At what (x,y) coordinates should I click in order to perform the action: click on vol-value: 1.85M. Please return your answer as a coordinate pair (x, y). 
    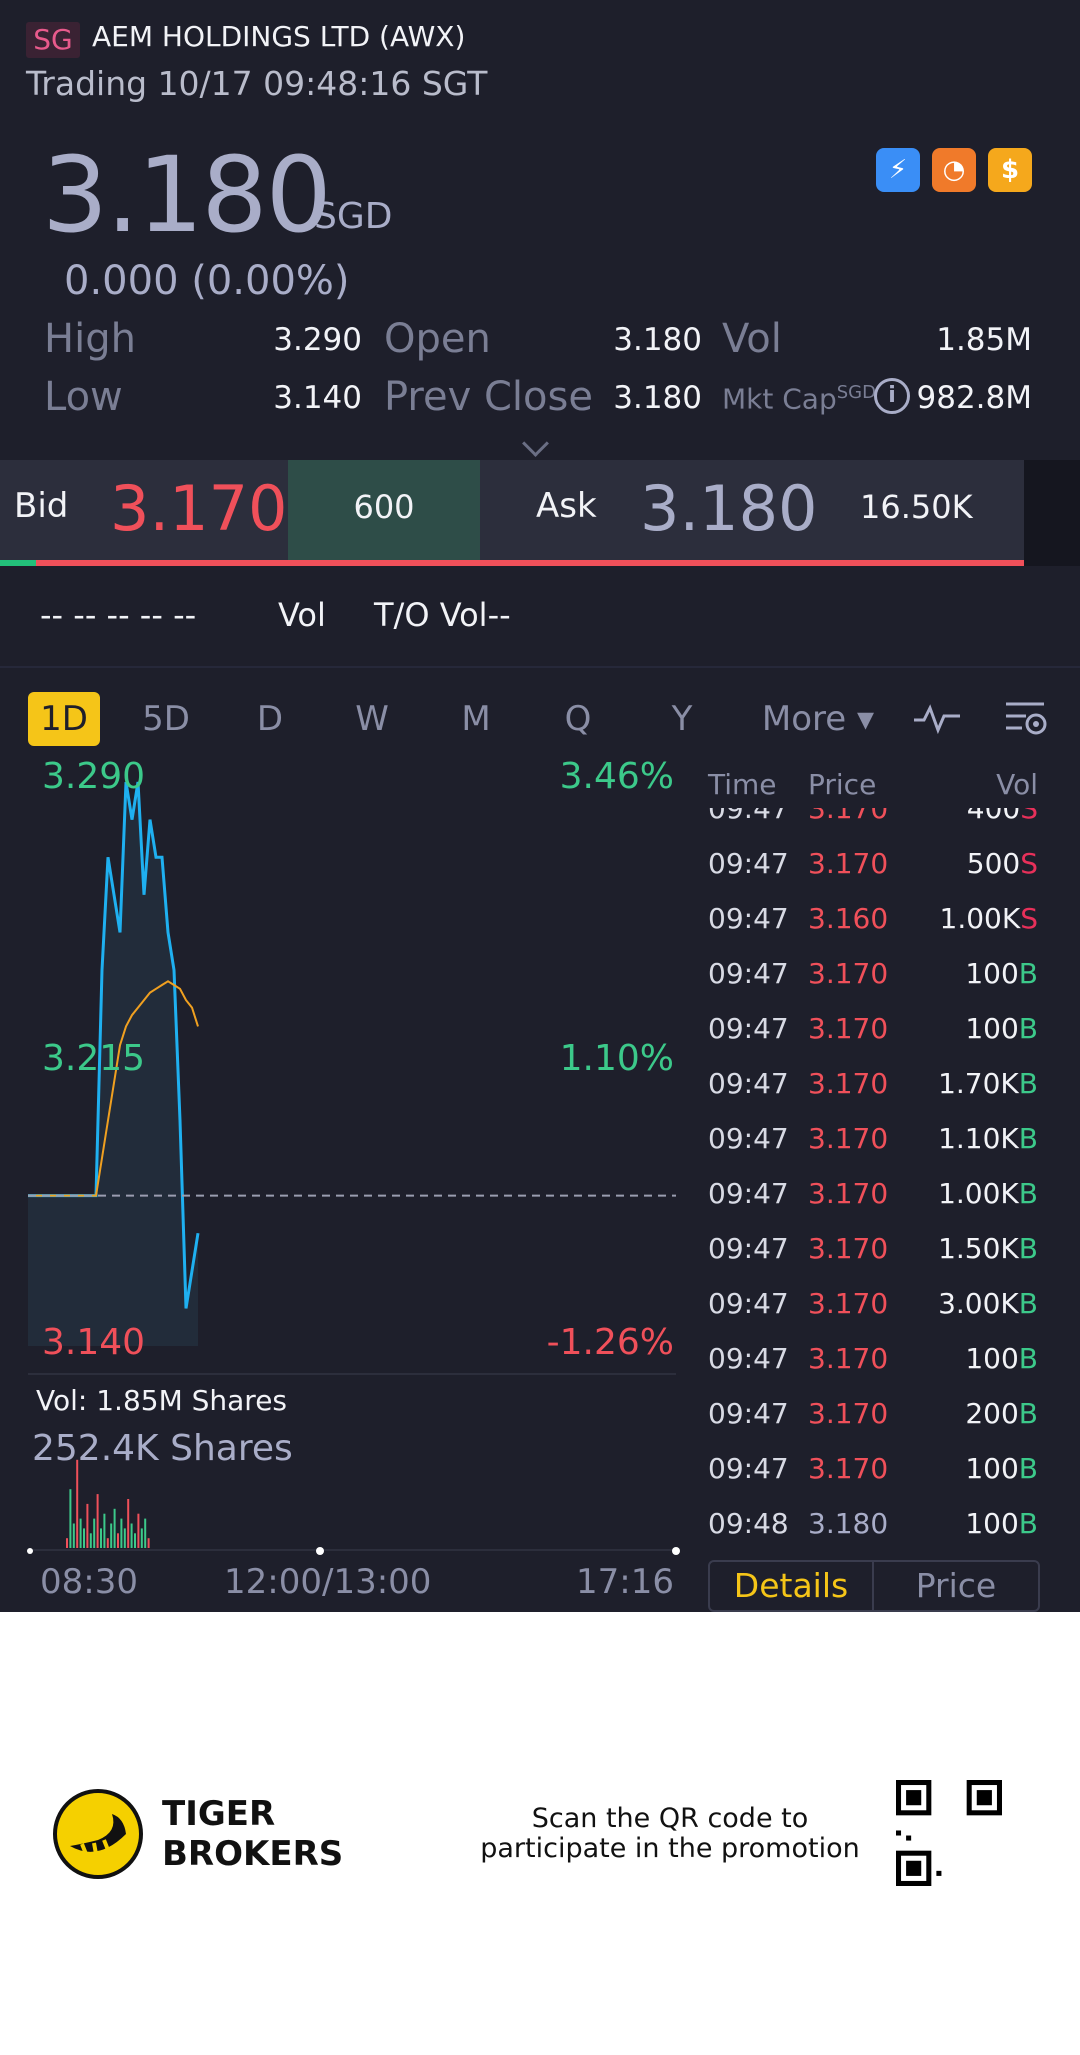
    Looking at the image, I should click on (984, 340).